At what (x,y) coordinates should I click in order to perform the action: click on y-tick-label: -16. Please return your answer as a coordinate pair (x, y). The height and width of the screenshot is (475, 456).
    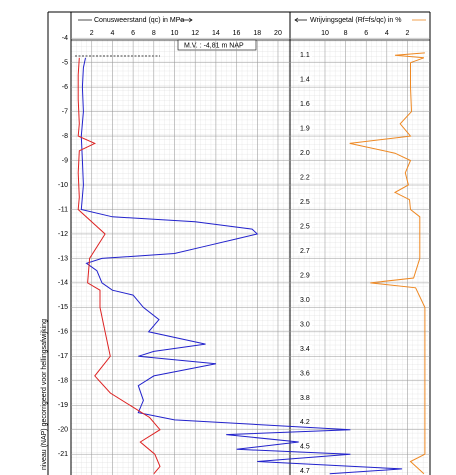
    Looking at the image, I should click on (63, 332).